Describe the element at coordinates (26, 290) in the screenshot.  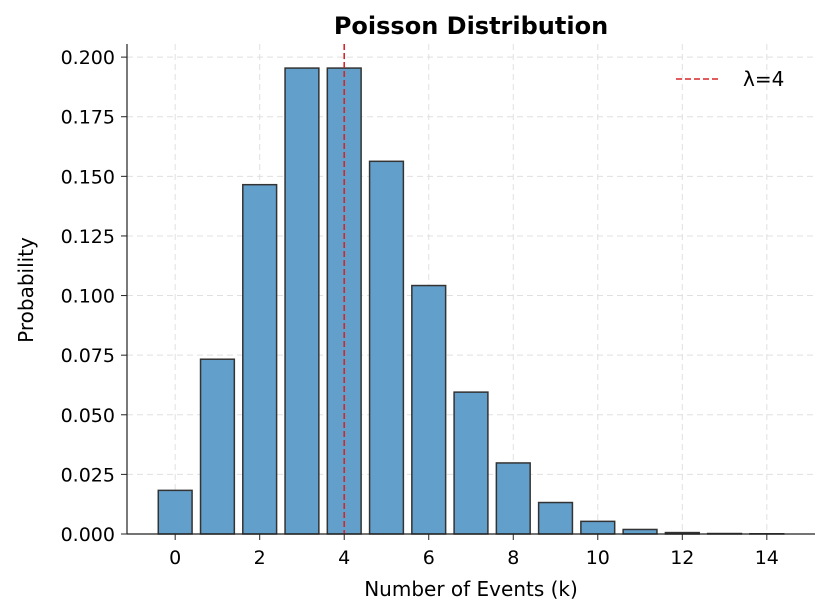
I see `y-axis-label: Probability` at that location.